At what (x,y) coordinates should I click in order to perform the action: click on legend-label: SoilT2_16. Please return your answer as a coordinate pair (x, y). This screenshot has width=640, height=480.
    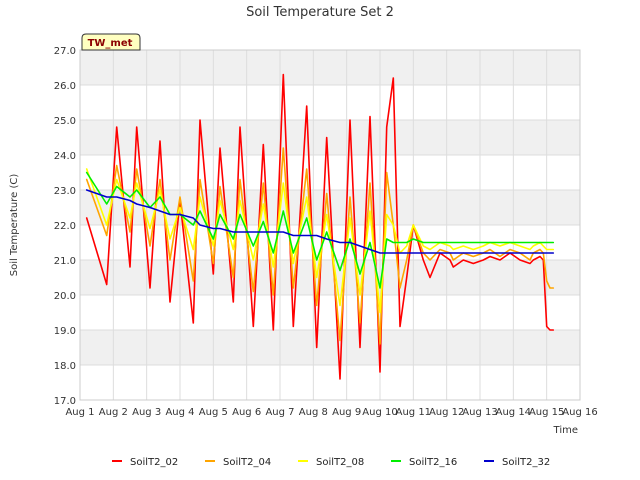
    Looking at the image, I should click on (433, 462).